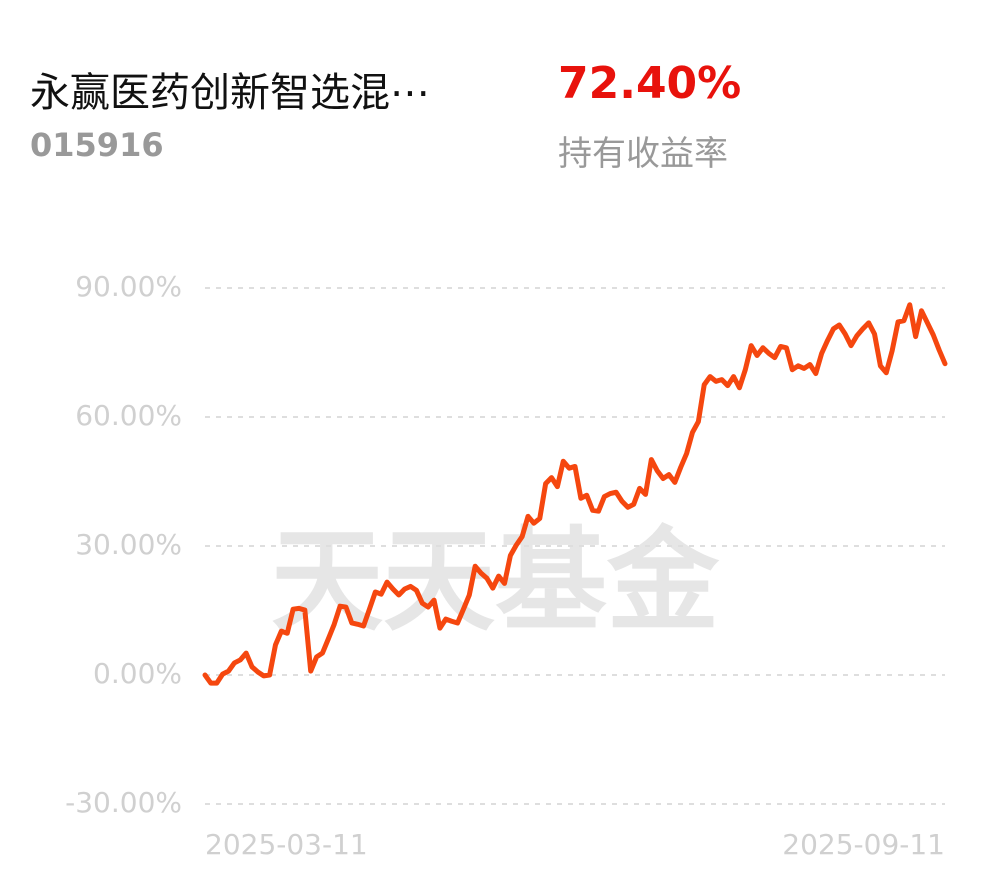  Describe the element at coordinates (137, 673) in the screenshot. I see `y-tick-label: 0.00%` at that location.